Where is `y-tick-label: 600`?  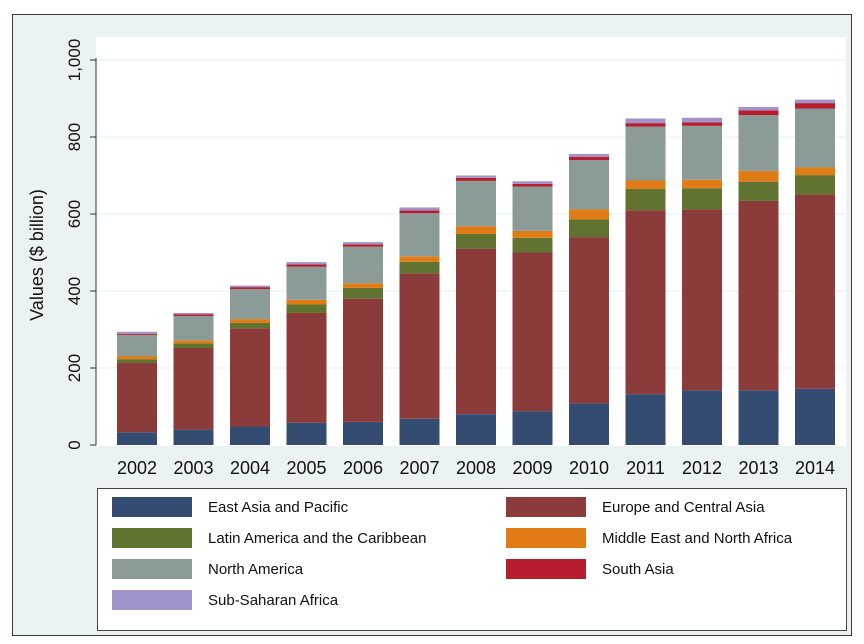 y-tick-label: 600 is located at coordinates (74, 214).